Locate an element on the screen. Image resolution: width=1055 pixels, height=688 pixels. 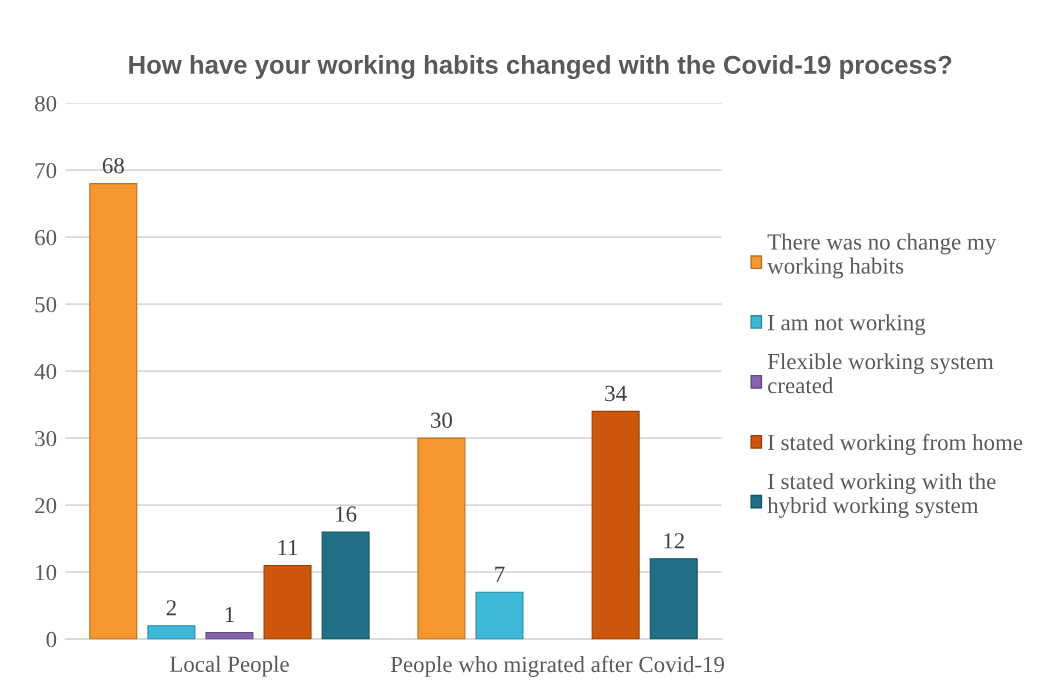
y-tick-label: 10 is located at coordinates (46, 572).